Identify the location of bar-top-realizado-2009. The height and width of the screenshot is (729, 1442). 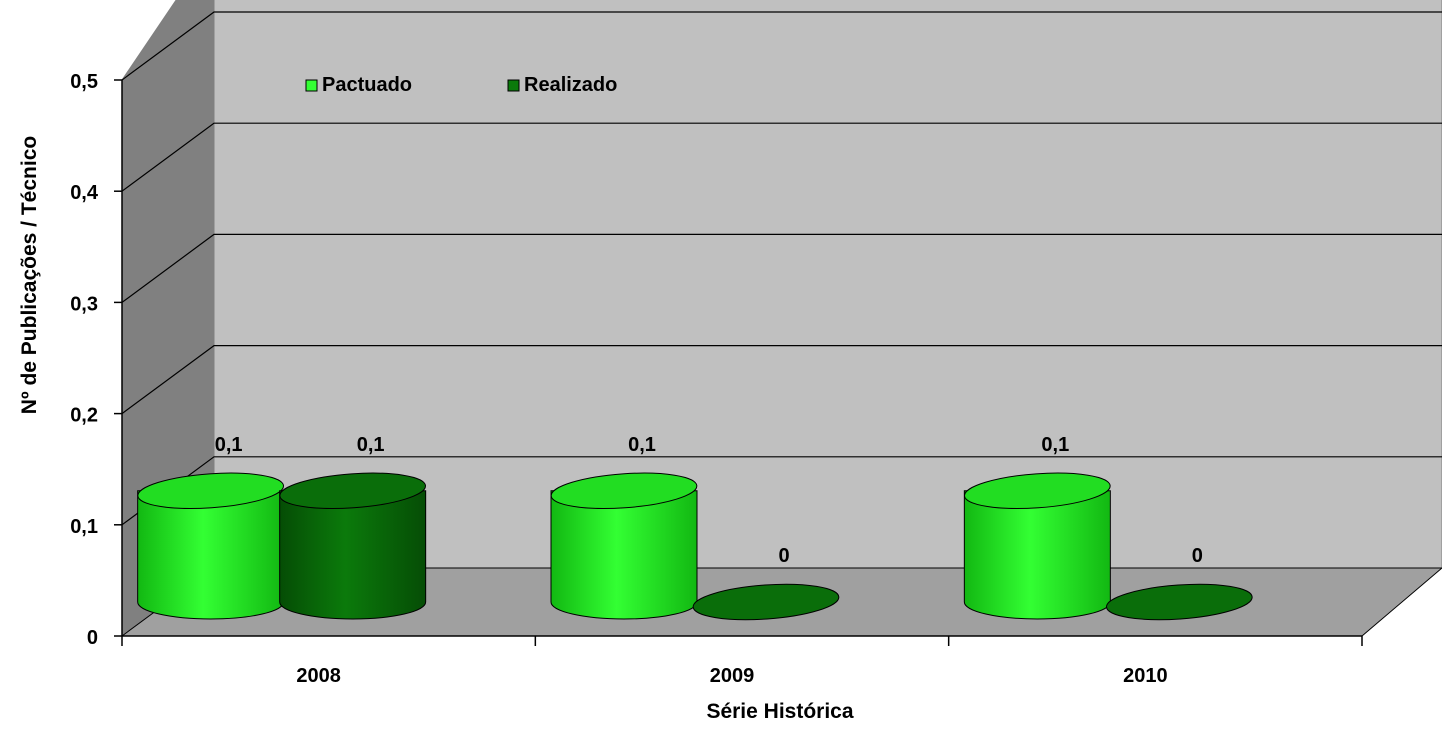
(766, 602).